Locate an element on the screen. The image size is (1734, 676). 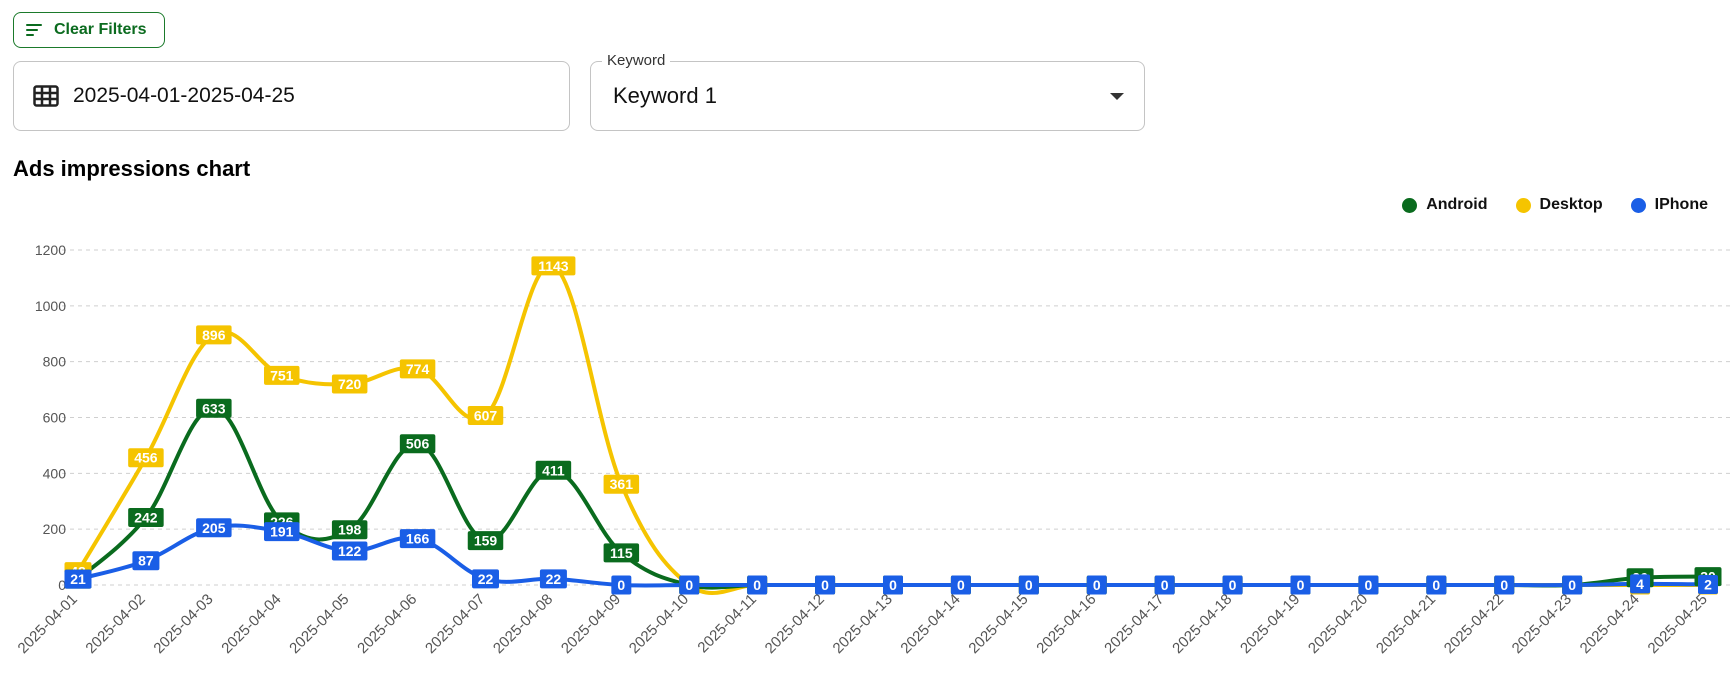
chart-title: Ads impressions chart is located at coordinates (132, 168).